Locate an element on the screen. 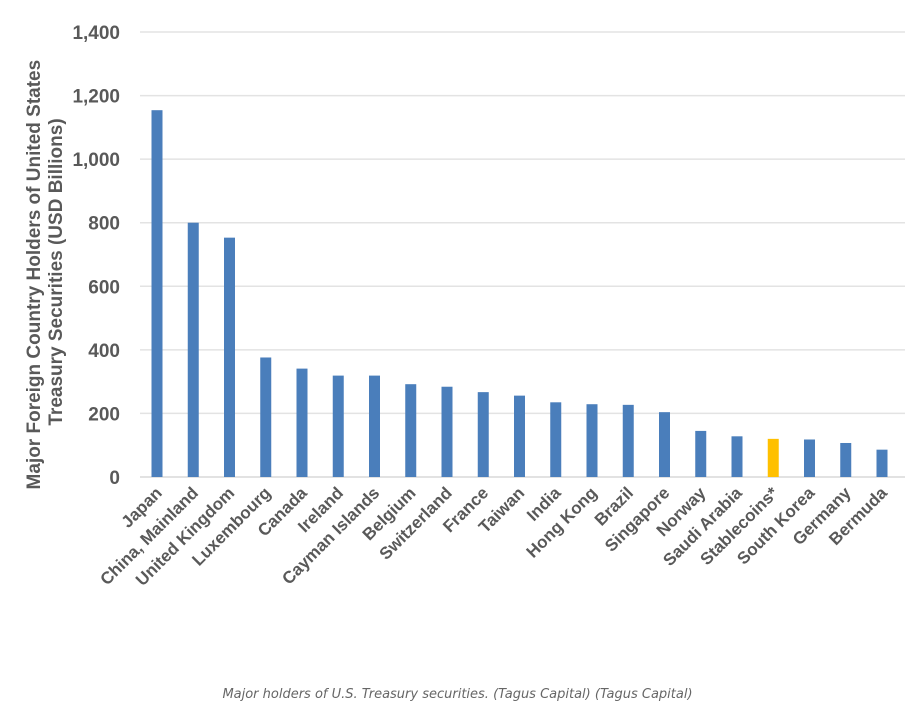  bar-stablecoins is located at coordinates (773, 457).